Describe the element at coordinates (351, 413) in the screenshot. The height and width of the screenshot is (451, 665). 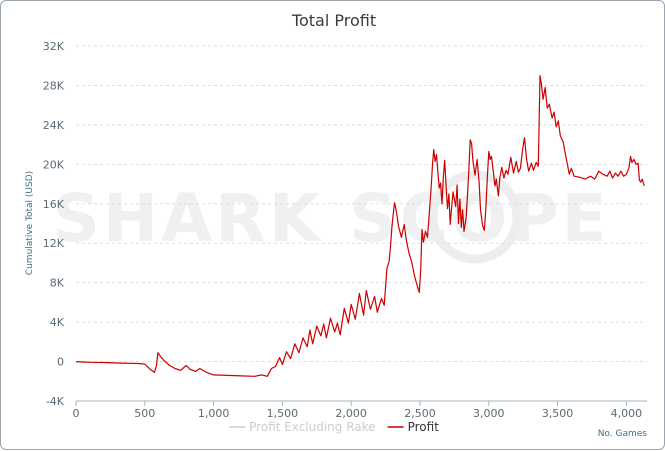
I see `x-tick-label: 2,000` at that location.